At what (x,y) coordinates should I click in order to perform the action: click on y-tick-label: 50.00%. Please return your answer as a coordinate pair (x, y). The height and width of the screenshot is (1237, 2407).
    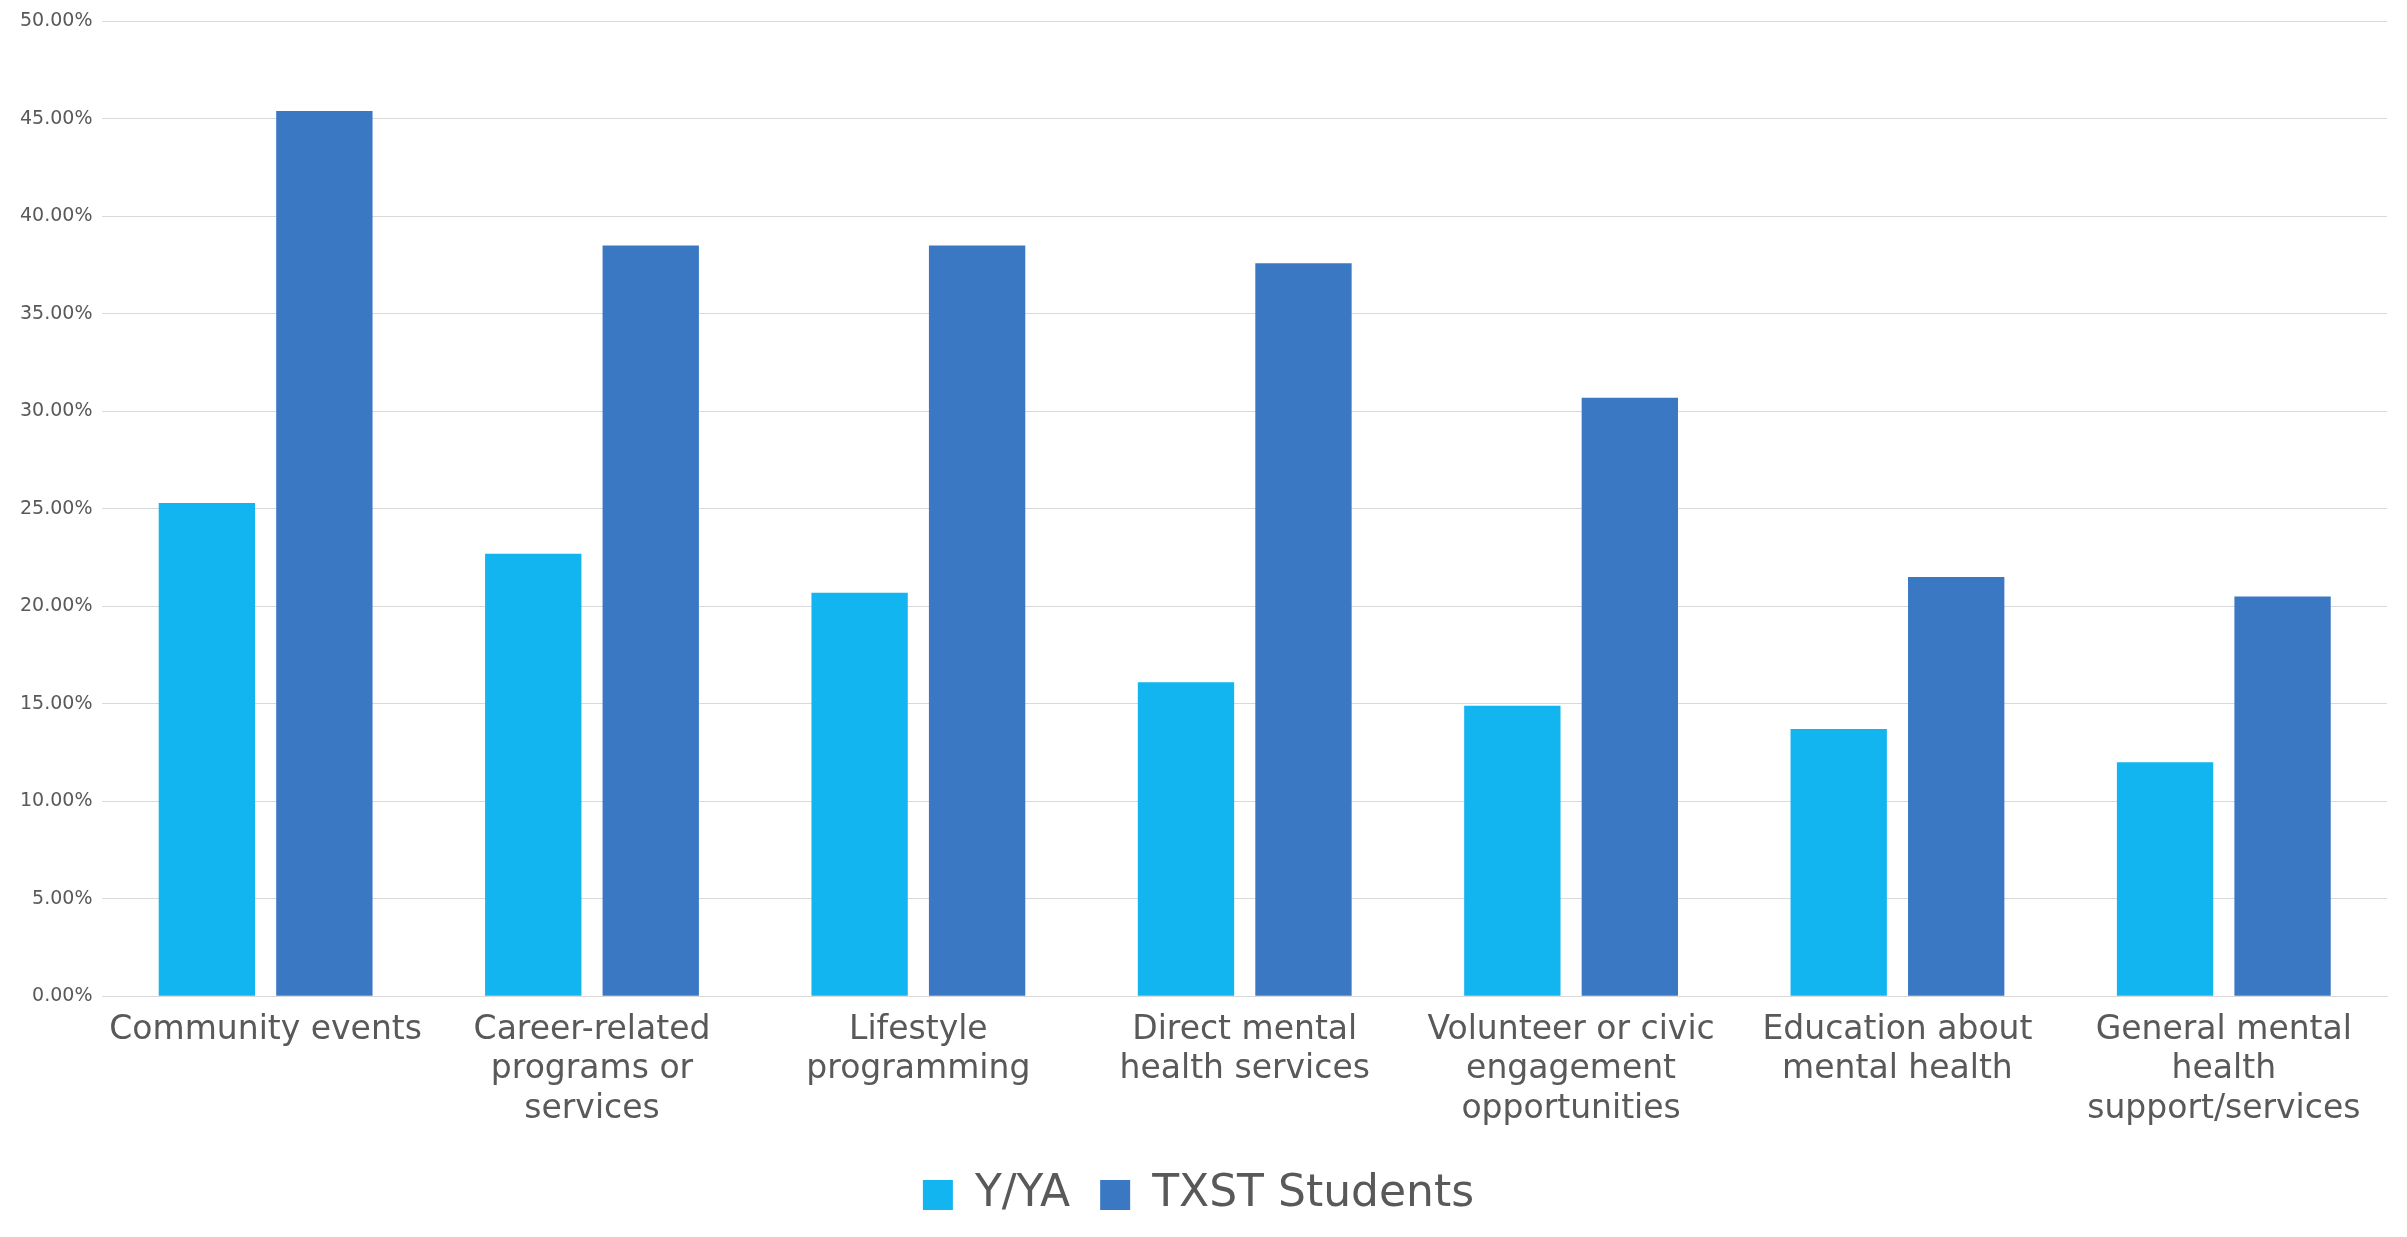
    Looking at the image, I should click on (56, 19).